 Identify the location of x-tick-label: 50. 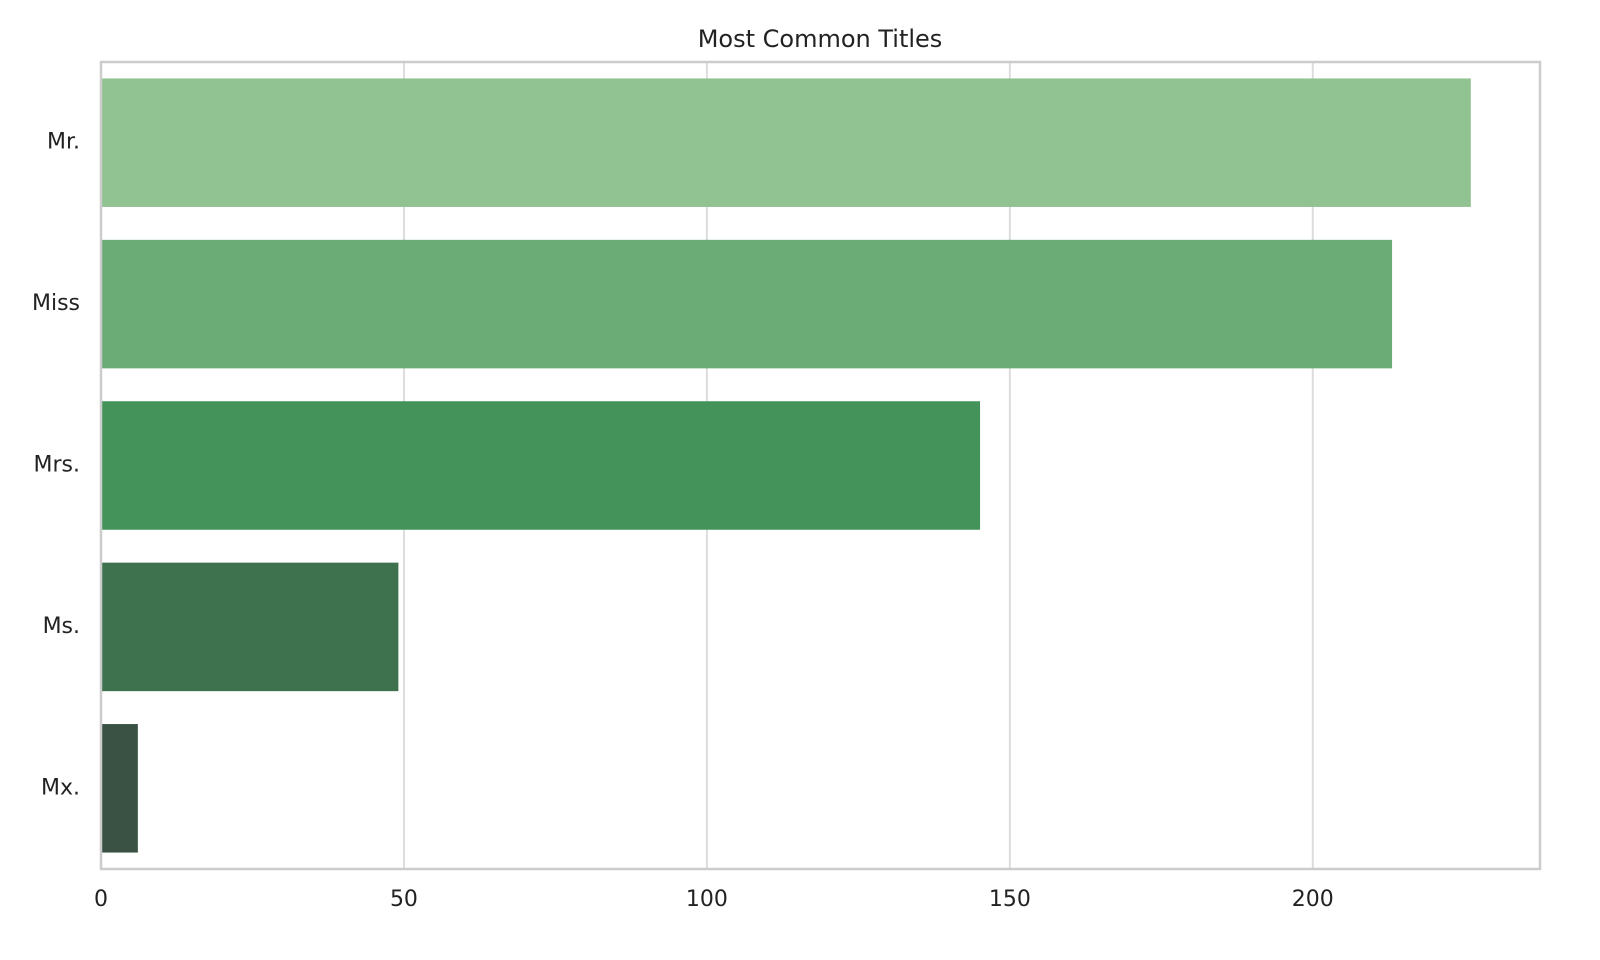
(404, 899).